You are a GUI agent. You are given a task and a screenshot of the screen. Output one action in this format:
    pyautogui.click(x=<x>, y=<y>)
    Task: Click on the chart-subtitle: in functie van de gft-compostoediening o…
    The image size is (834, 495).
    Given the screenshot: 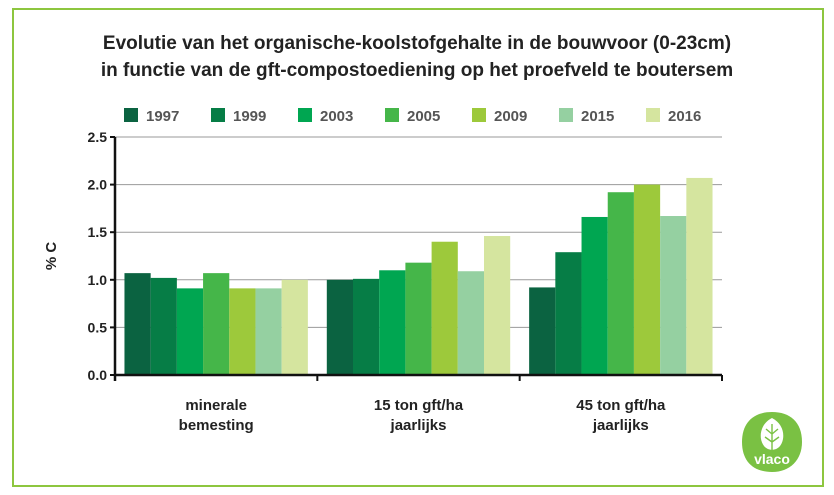 What is the action you would take?
    pyautogui.click(x=417, y=70)
    